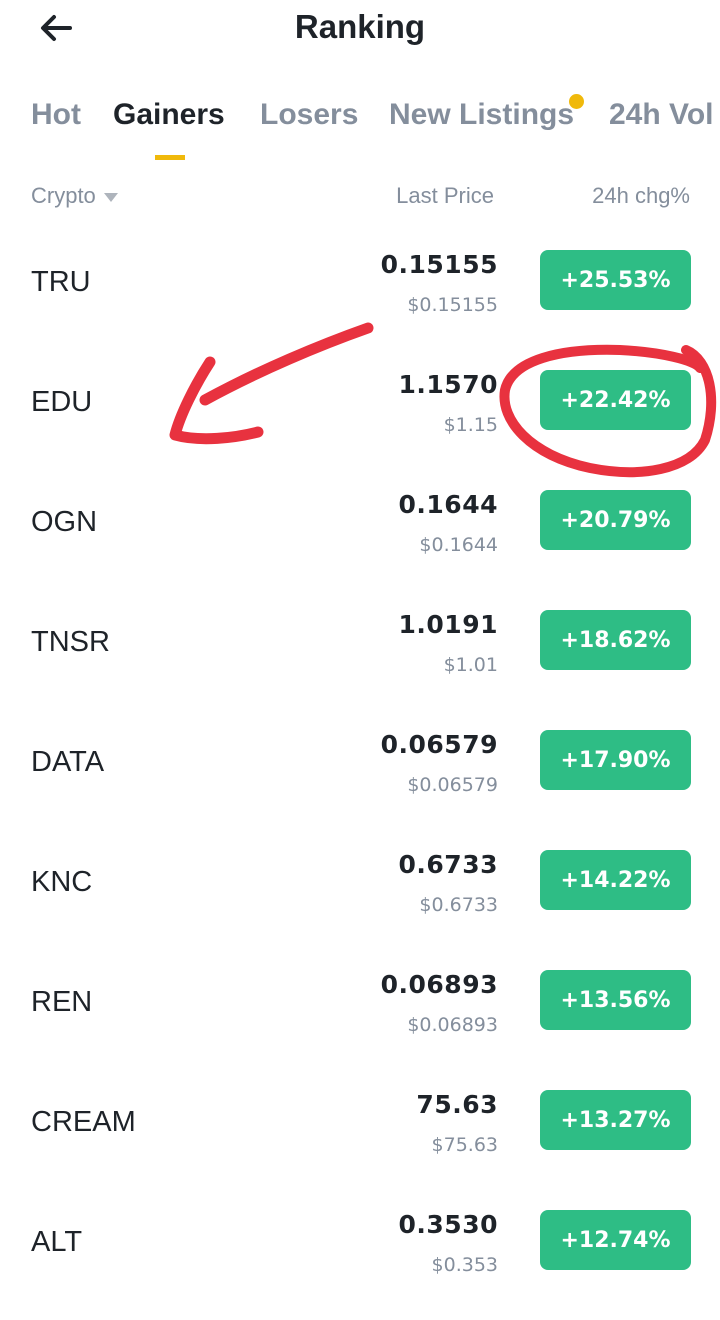  Describe the element at coordinates (439, 984) in the screenshot. I see `last-price: 0.06893` at that location.